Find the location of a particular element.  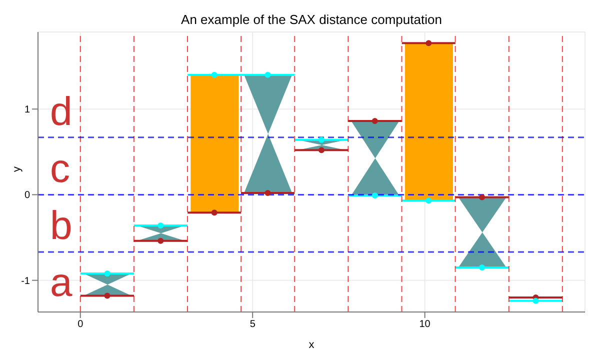

annotation: d is located at coordinates (61, 112).